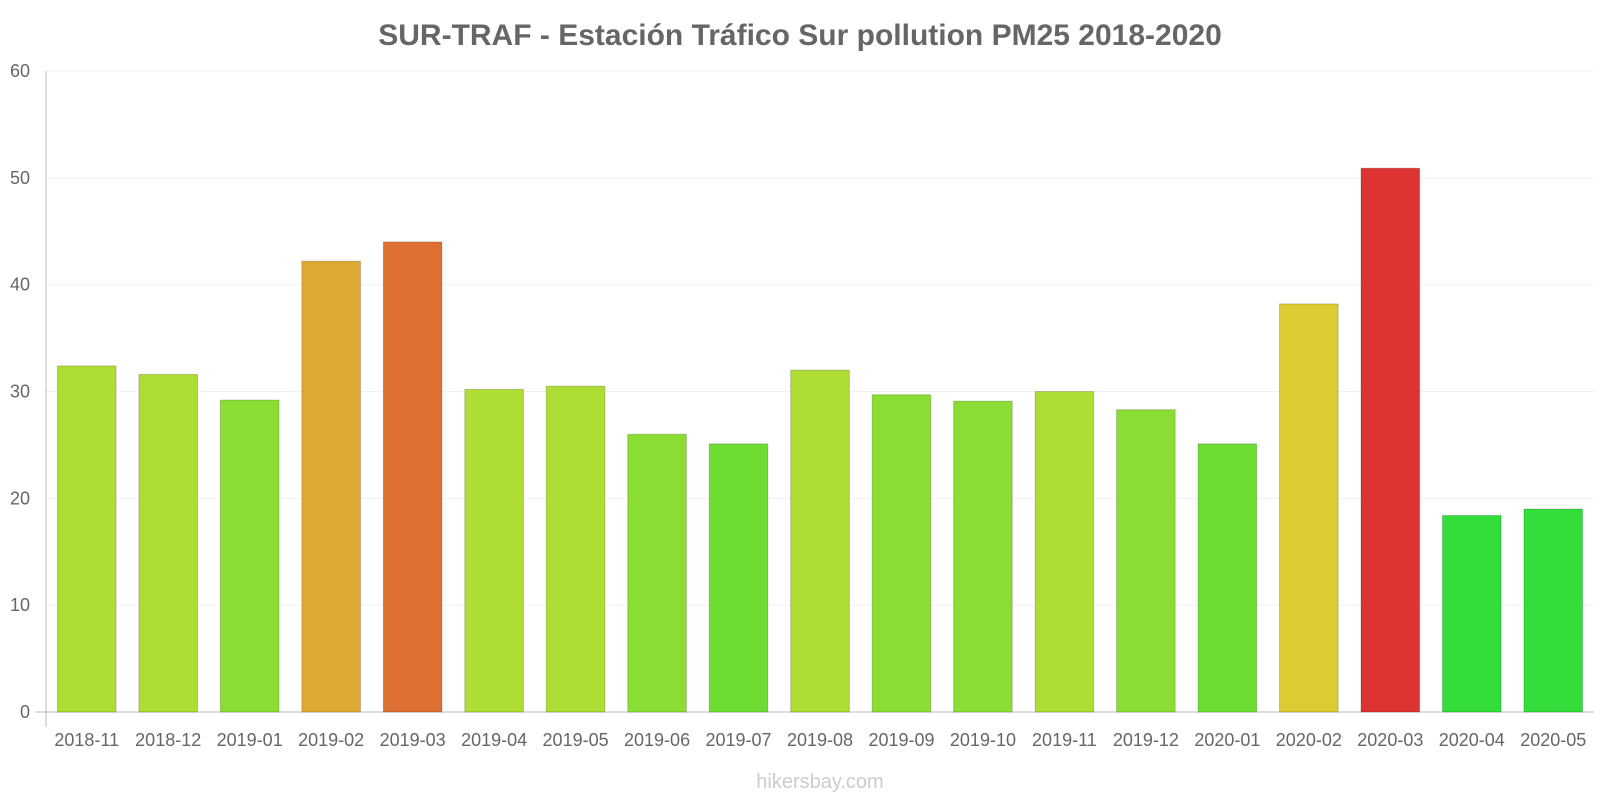  Describe the element at coordinates (20, 498) in the screenshot. I see `y-tick-label: 20` at that location.